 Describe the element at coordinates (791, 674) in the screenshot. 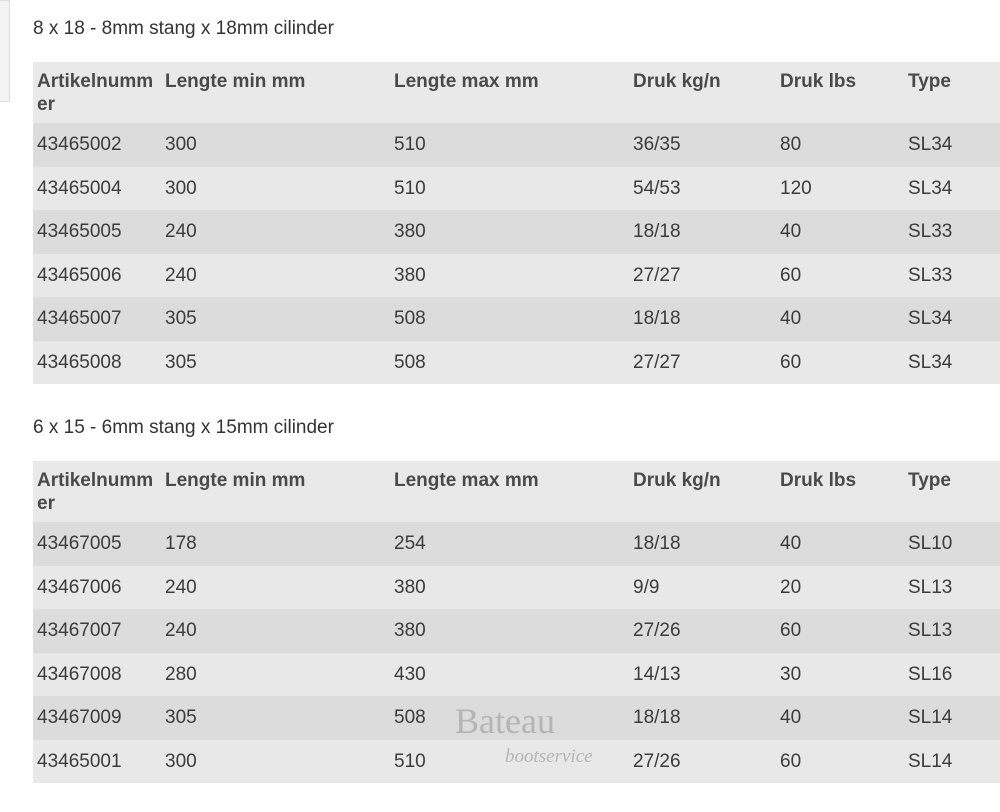

I see `table-cell: 30` at that location.